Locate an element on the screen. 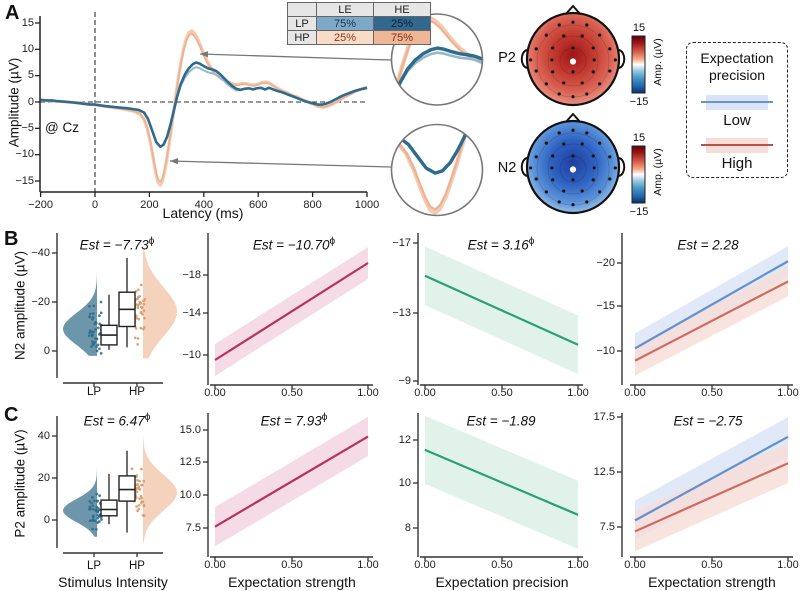 The image size is (800, 591). raincloud-plot-c1 is located at coordinates (114, 486).